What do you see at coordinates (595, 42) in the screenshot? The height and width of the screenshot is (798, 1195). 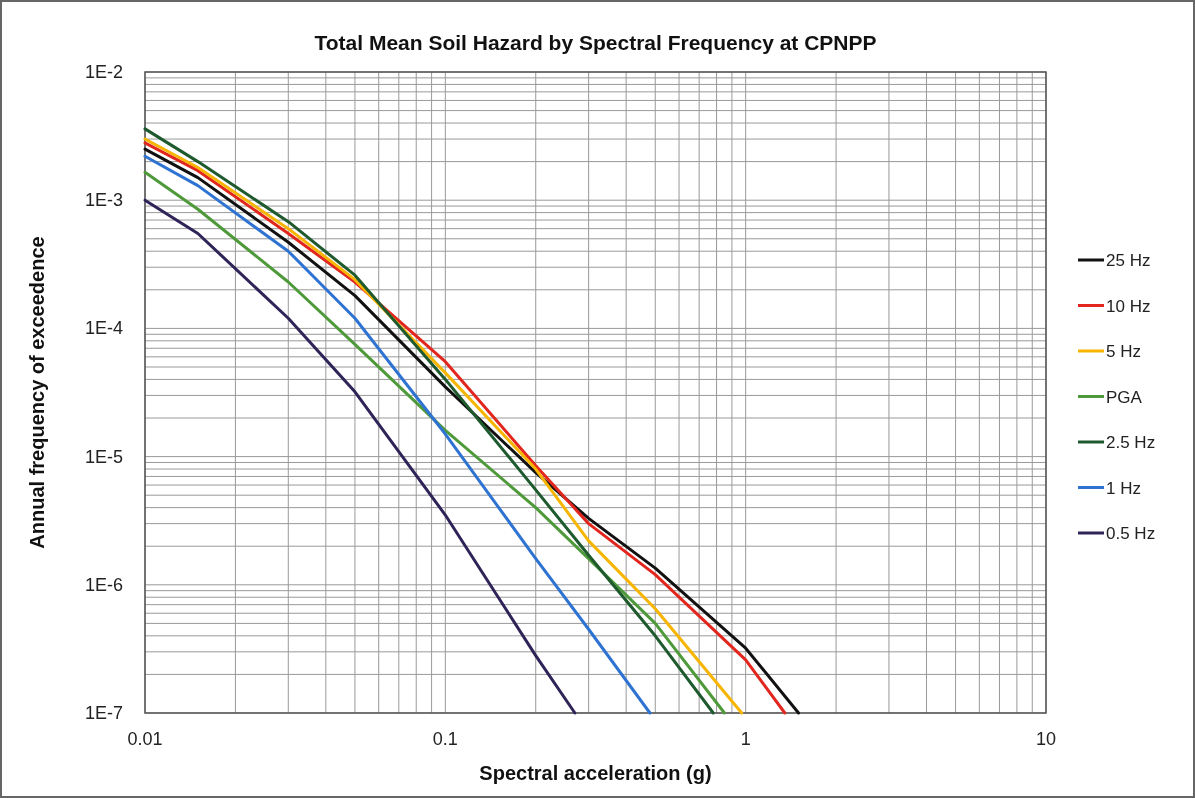 I see `chart-title: Total Mean Soil Hazard by Spectral Frequency at CPNPP` at bounding box center [595, 42].